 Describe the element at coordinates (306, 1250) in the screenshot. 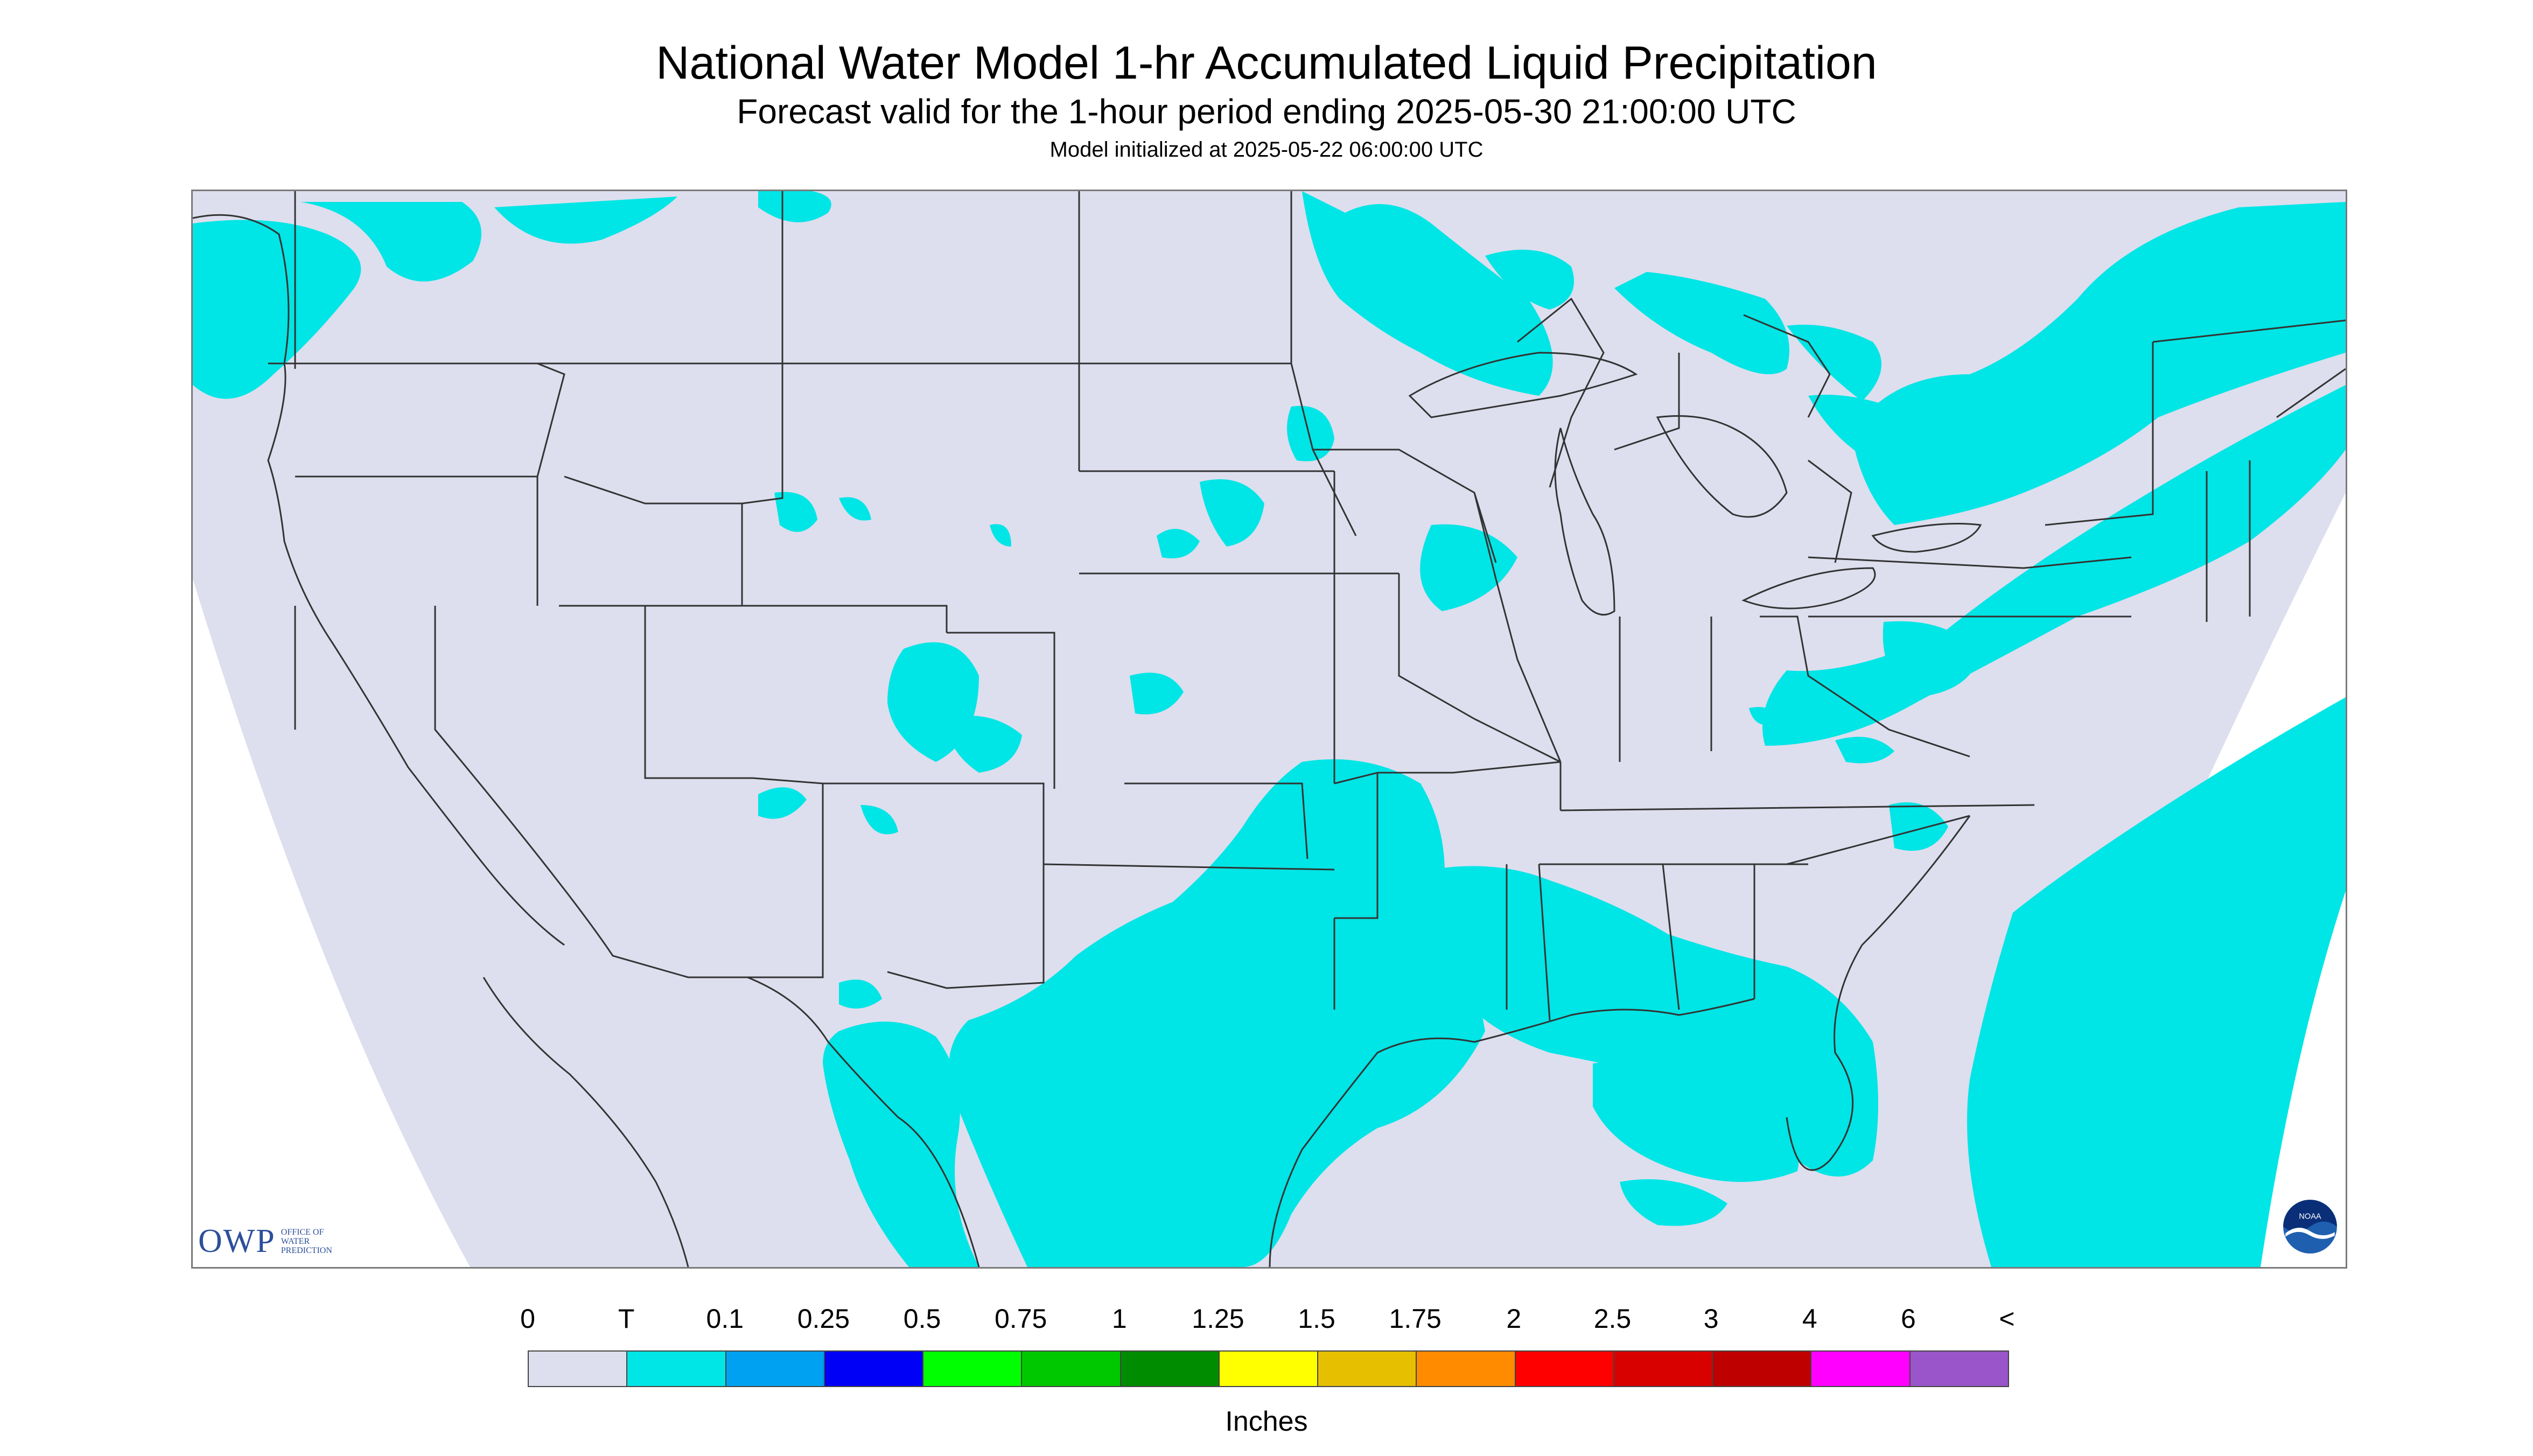

I see `owp-logo-line: PREDICTION` at that location.